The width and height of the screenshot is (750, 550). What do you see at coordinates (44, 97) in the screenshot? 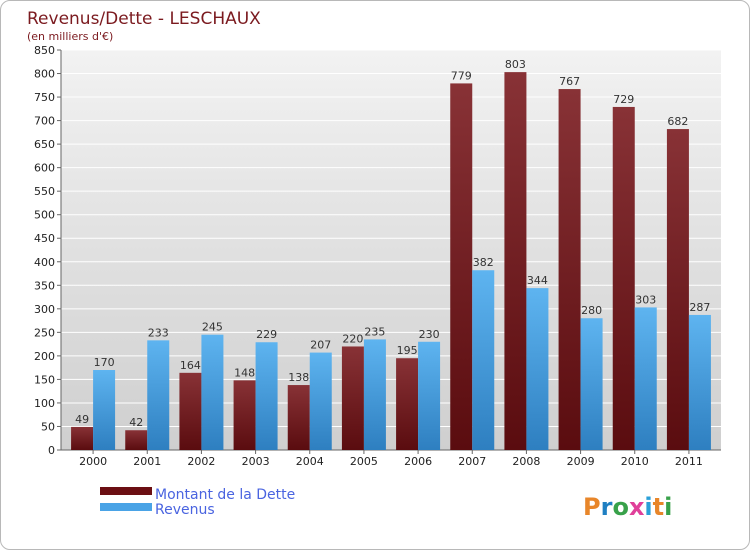
I see `y-tick-label: 750` at bounding box center [44, 97].